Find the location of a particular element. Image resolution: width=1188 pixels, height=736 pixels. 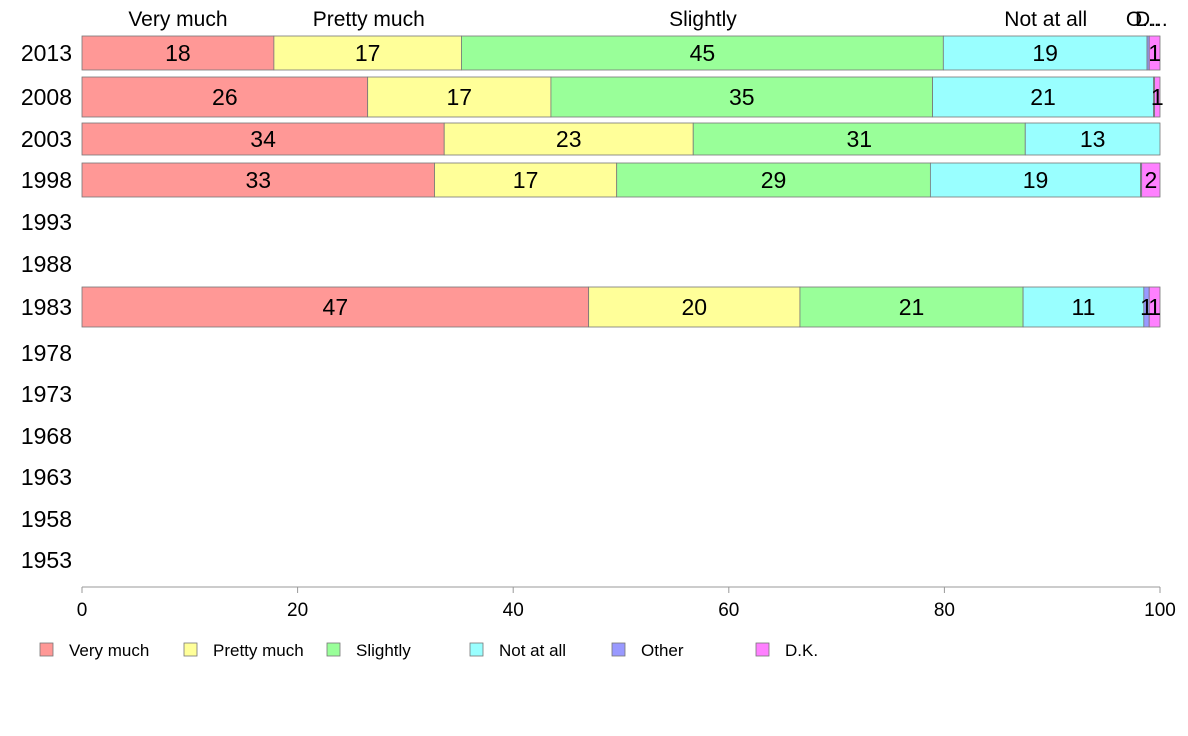

data-label-1998-d-k: 2 is located at coordinates (1150, 180).